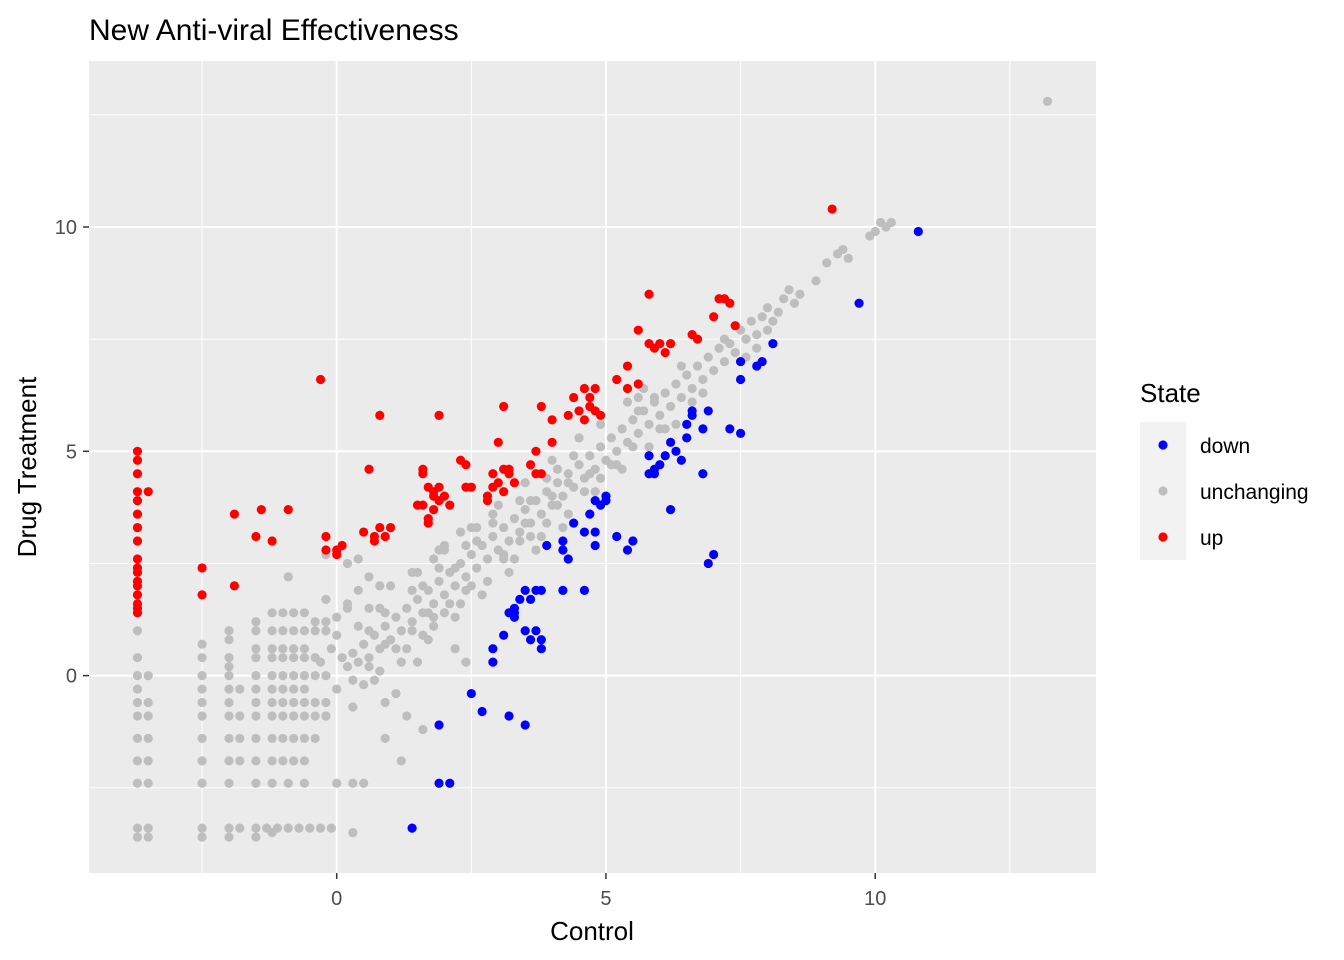  I want to click on y-axis-title: Drug Treatment, so click(27, 466).